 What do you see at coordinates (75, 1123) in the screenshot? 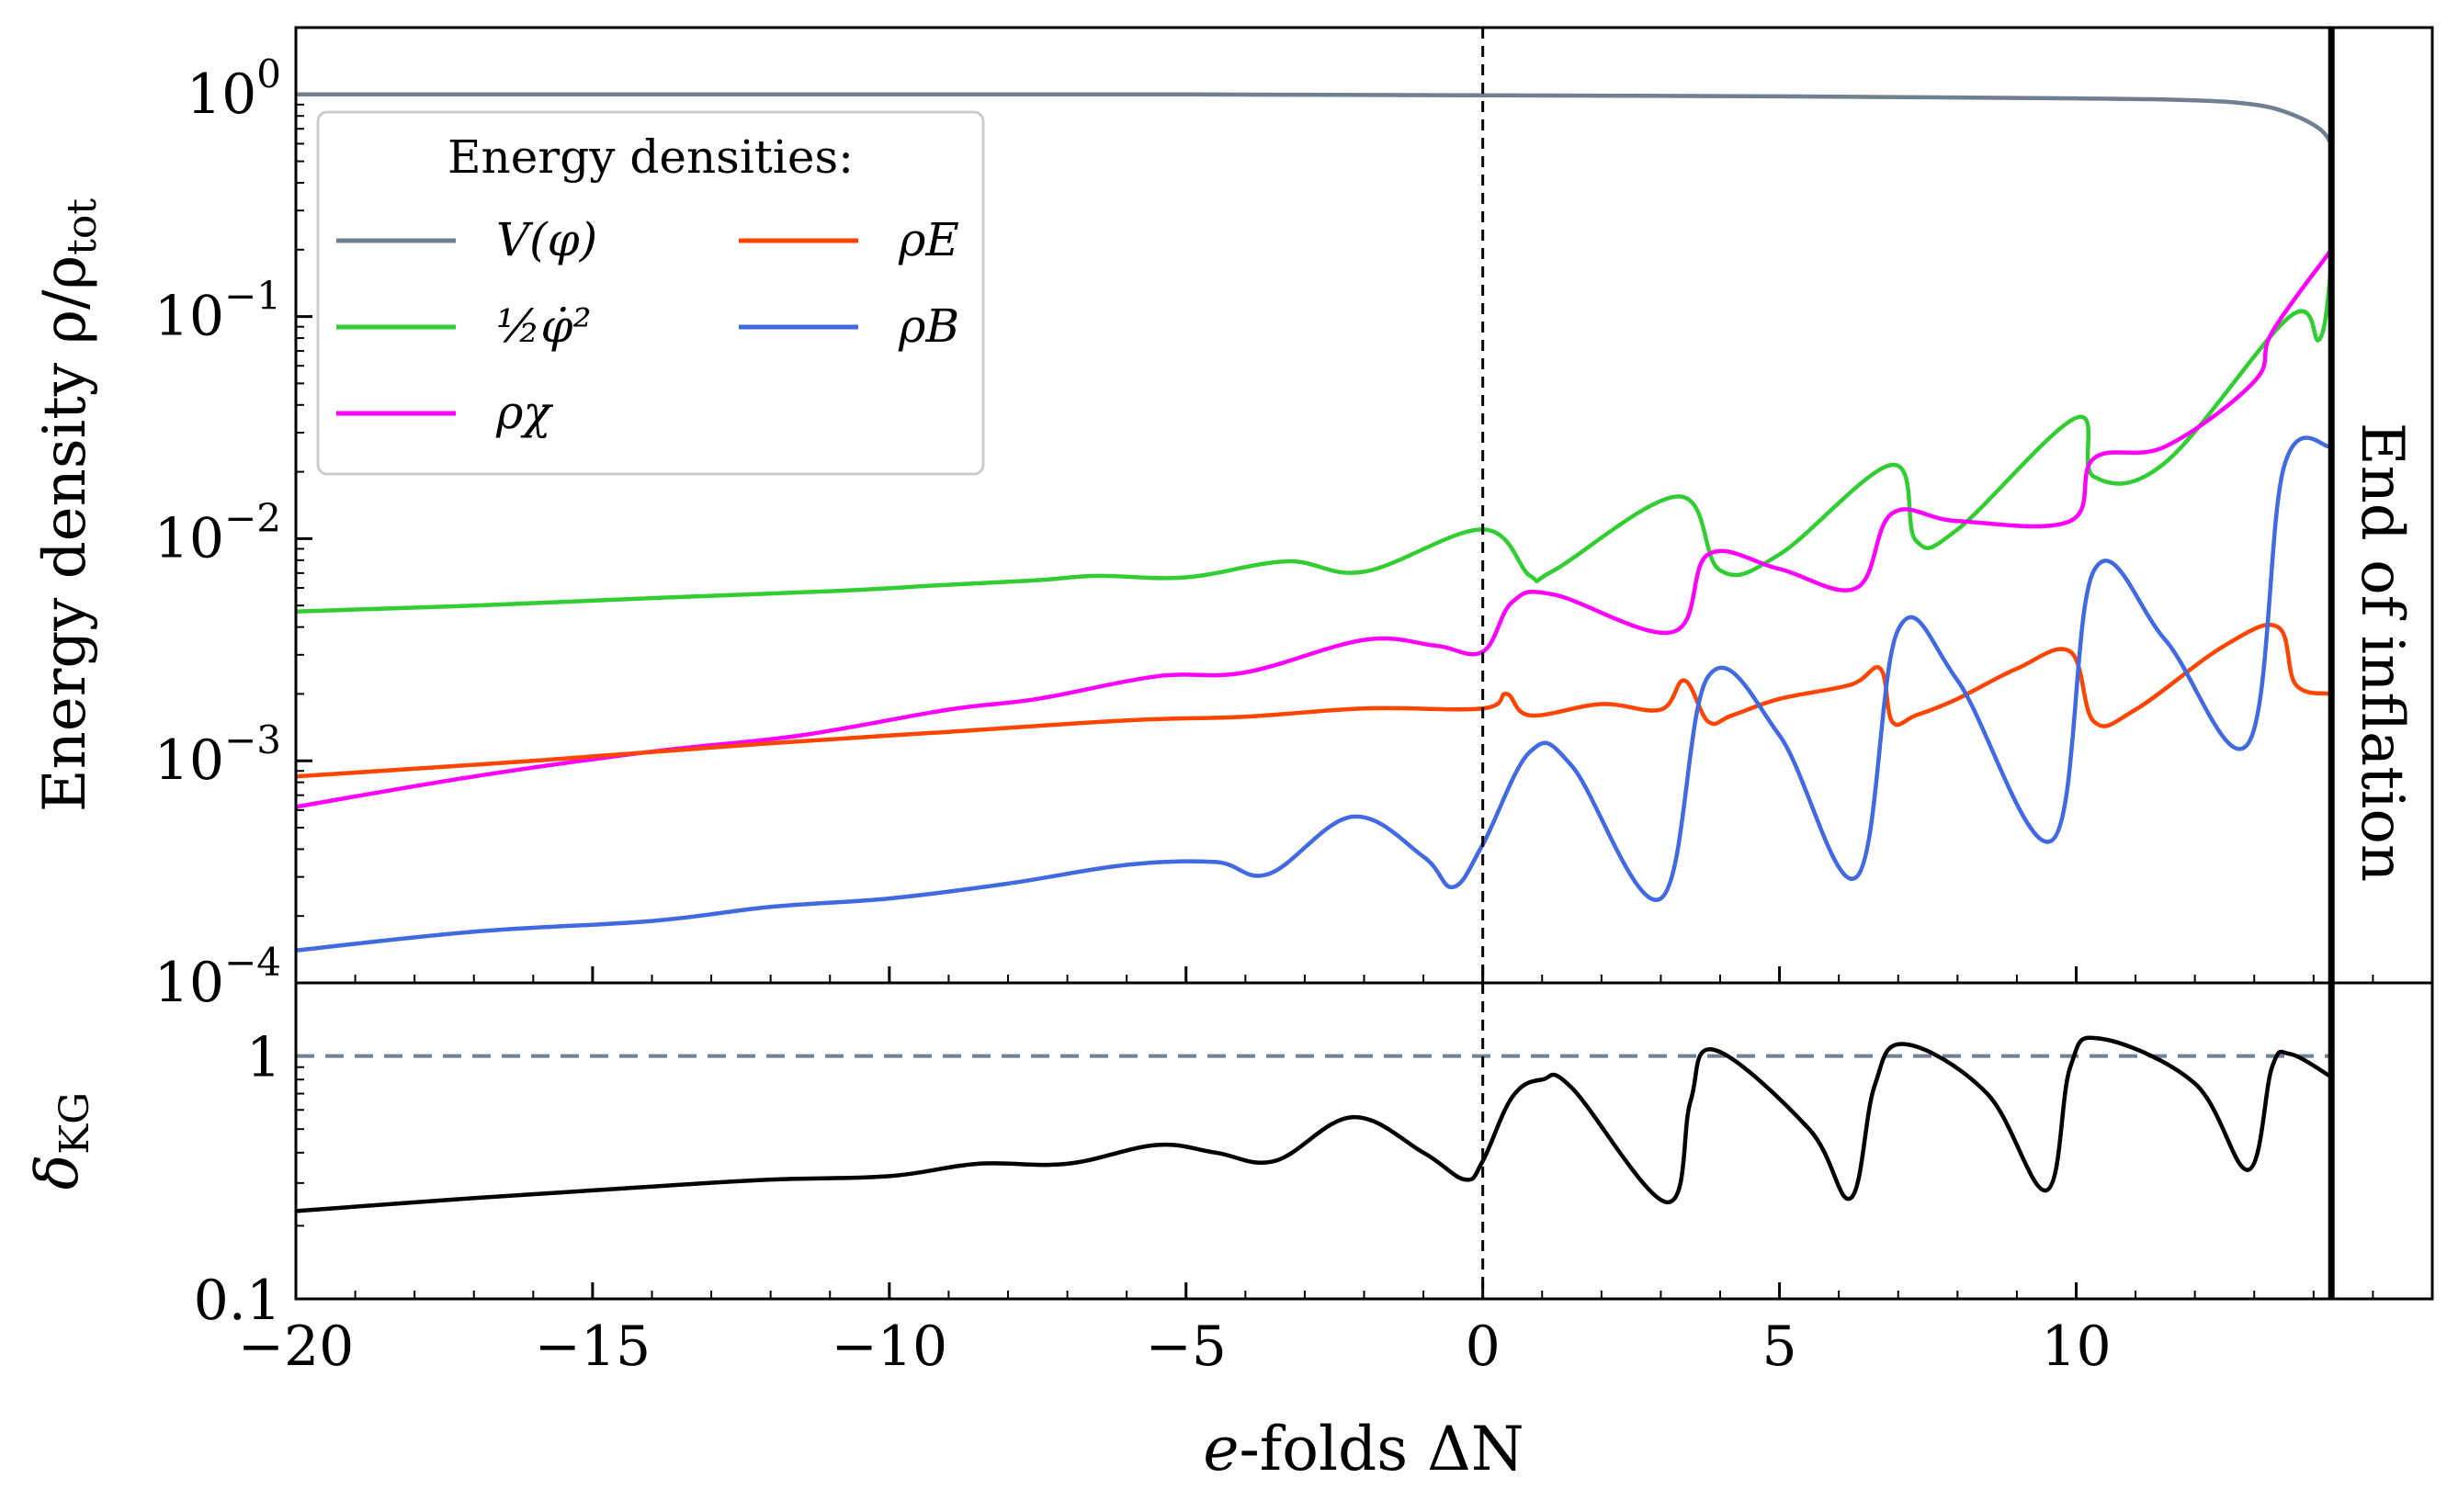
I see `bottom-y-axis-label-sub: KG` at bounding box center [75, 1123].